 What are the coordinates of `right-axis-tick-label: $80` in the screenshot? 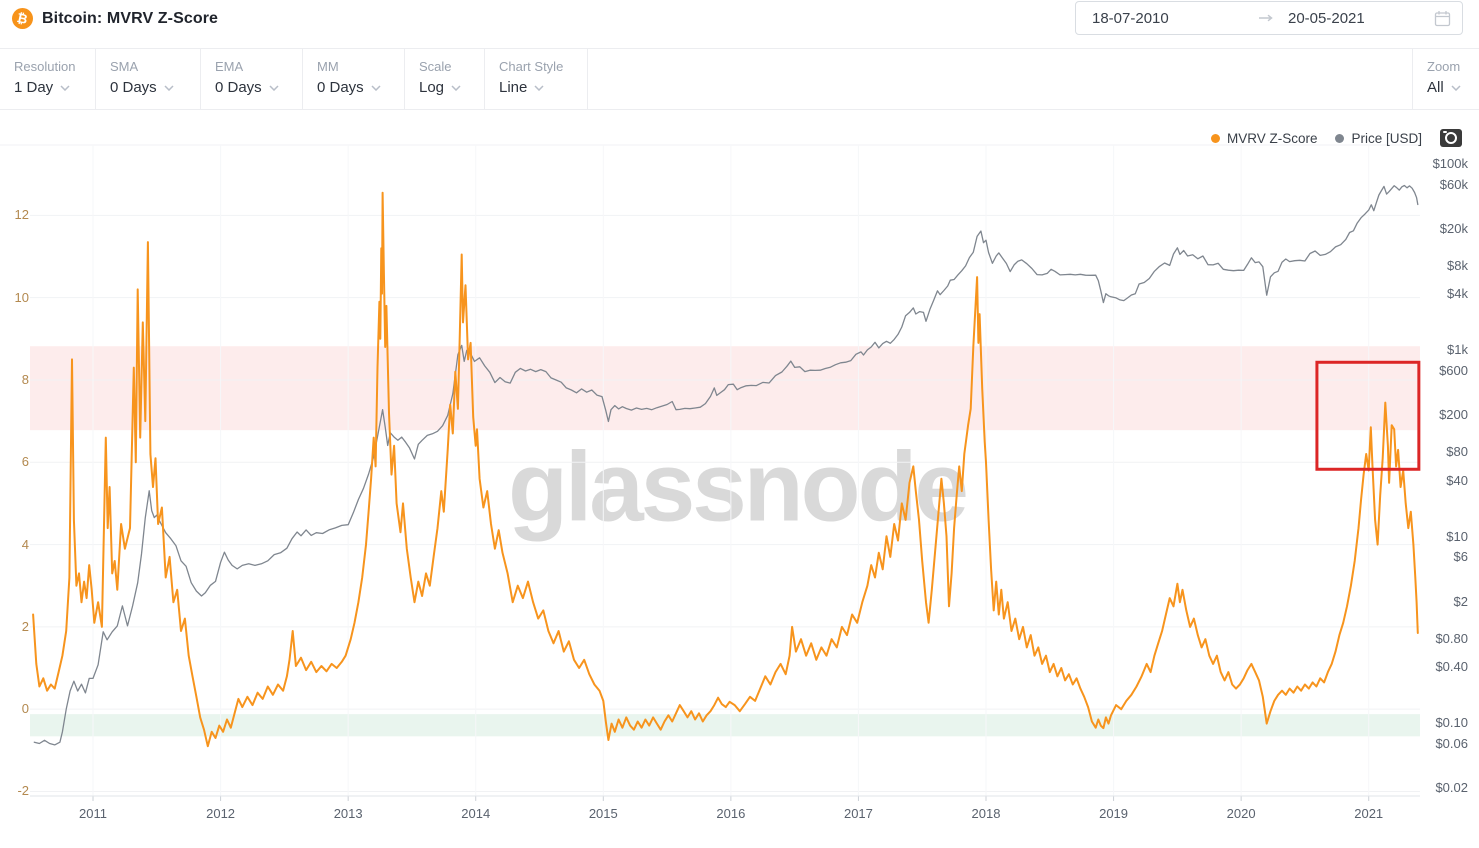 It's located at (1457, 452).